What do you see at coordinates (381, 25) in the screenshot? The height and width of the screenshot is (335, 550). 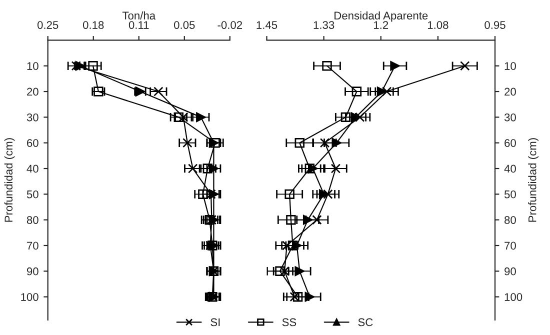 I see `x-tick-label: 1.2` at bounding box center [381, 25].